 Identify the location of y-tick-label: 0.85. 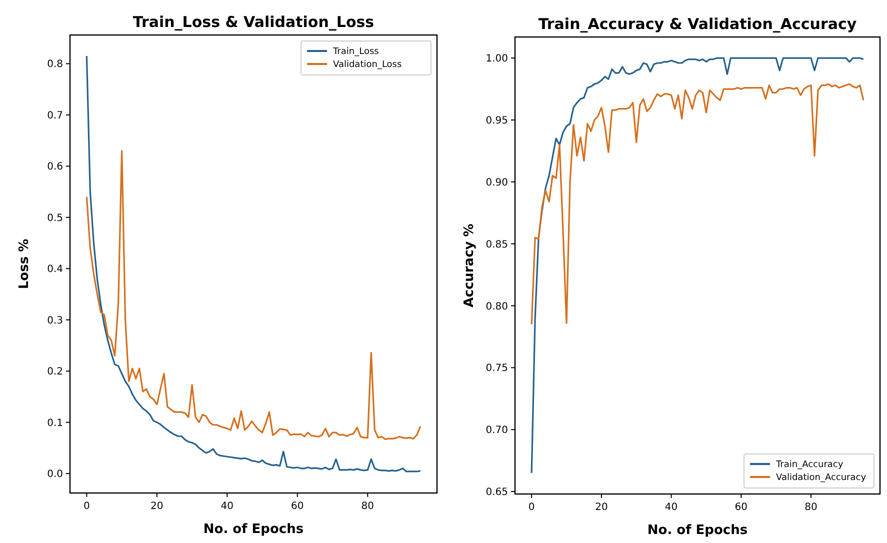
(497, 244).